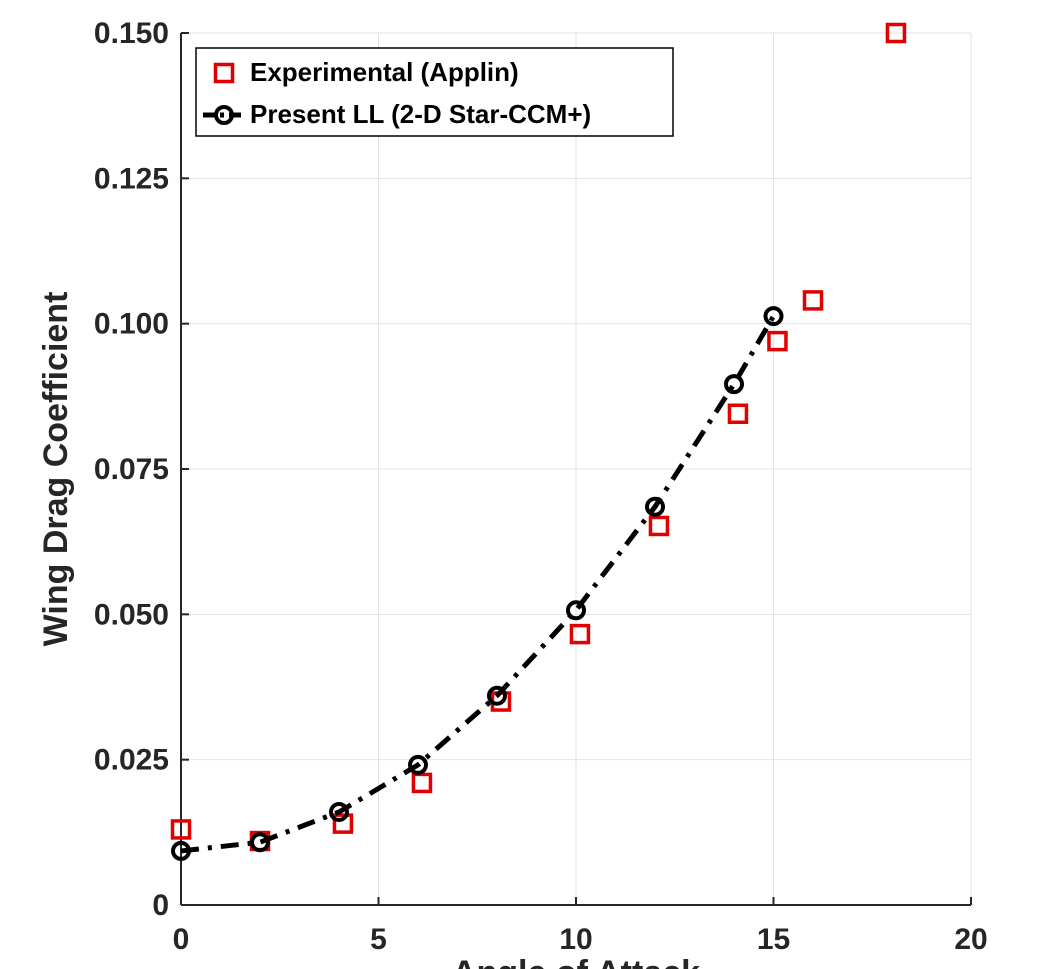  Describe the element at coordinates (160, 905) in the screenshot. I see `y-tick-label: 0` at that location.